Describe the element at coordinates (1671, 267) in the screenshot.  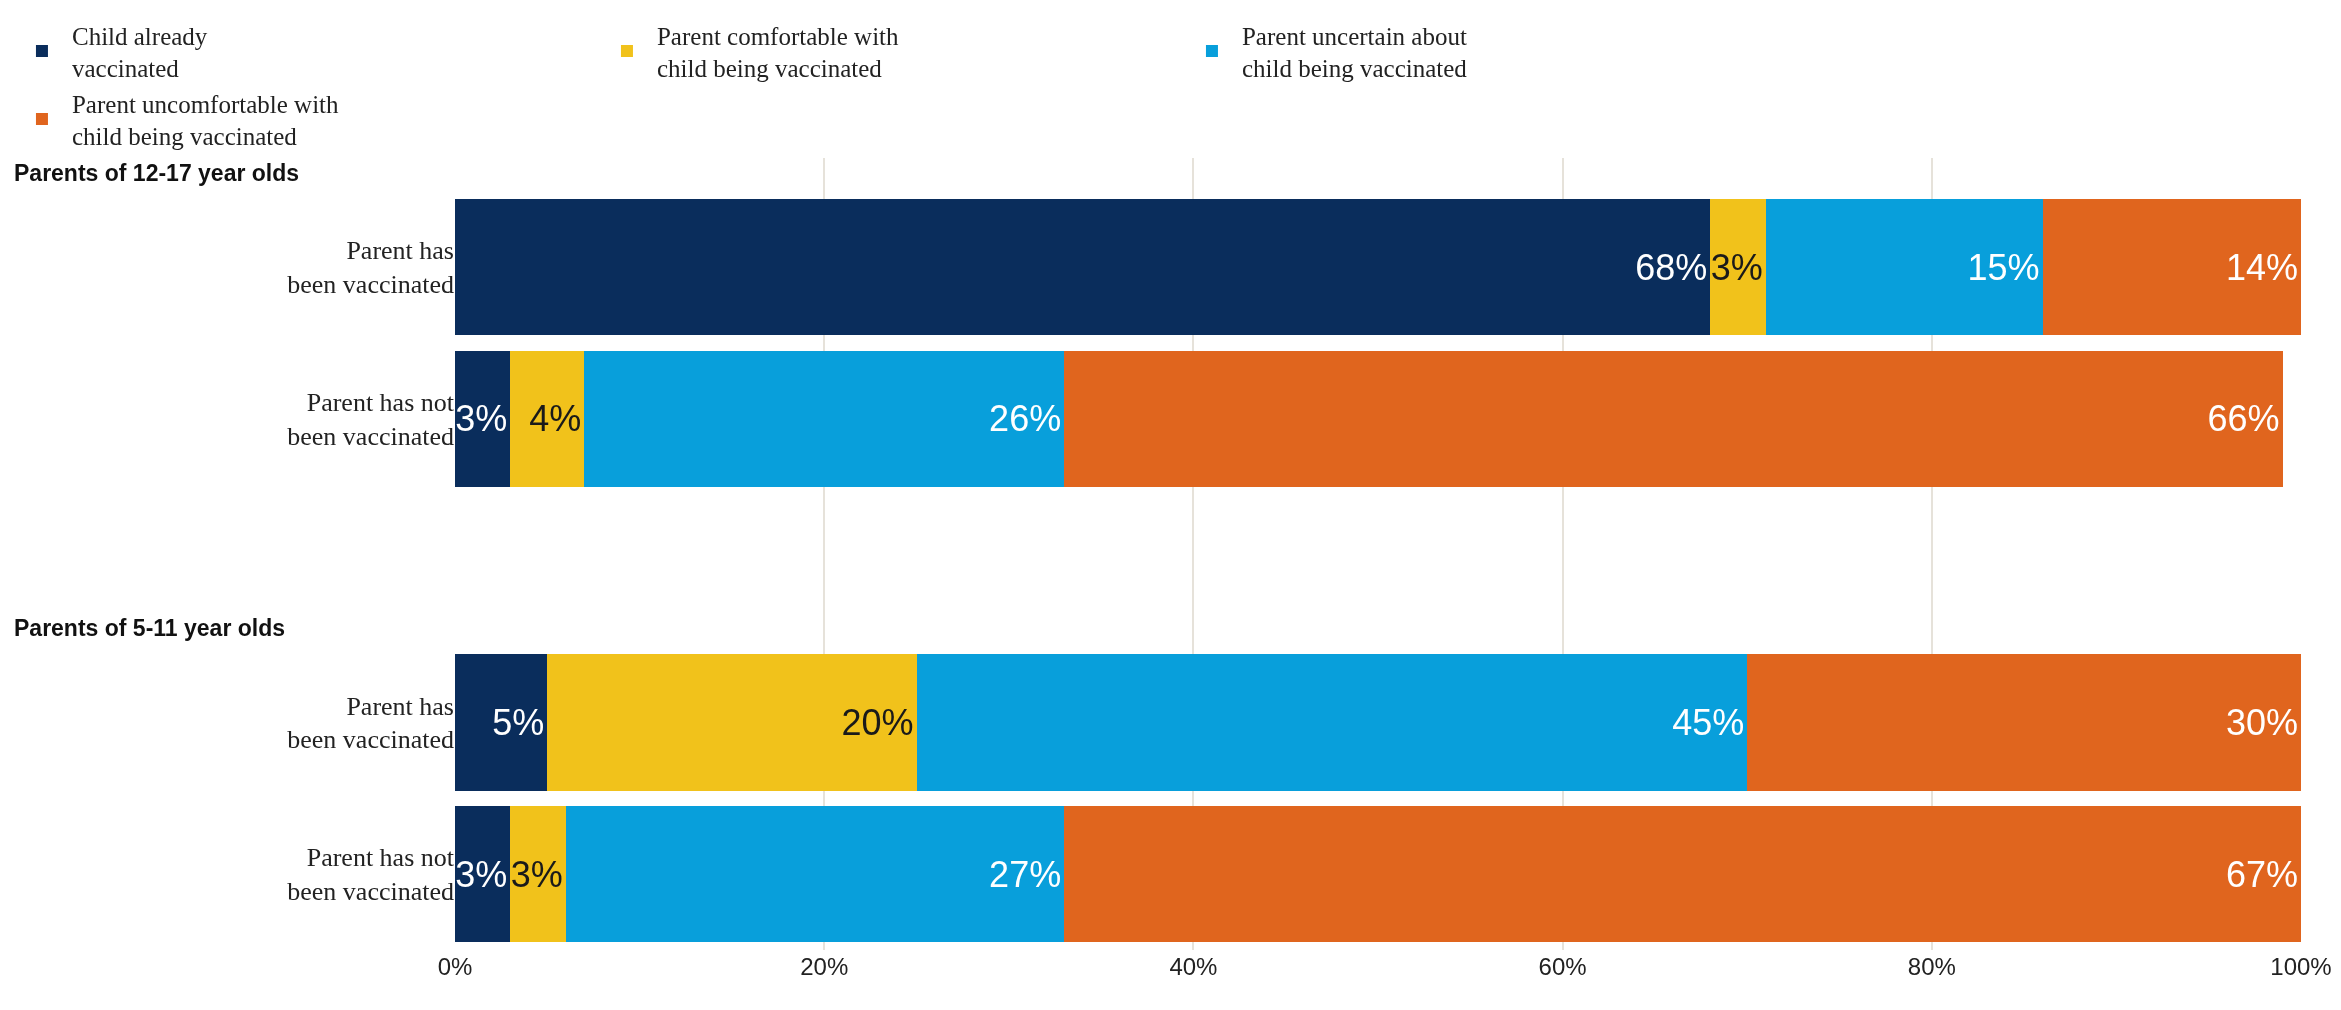
I see `data-label: 68%` at that location.